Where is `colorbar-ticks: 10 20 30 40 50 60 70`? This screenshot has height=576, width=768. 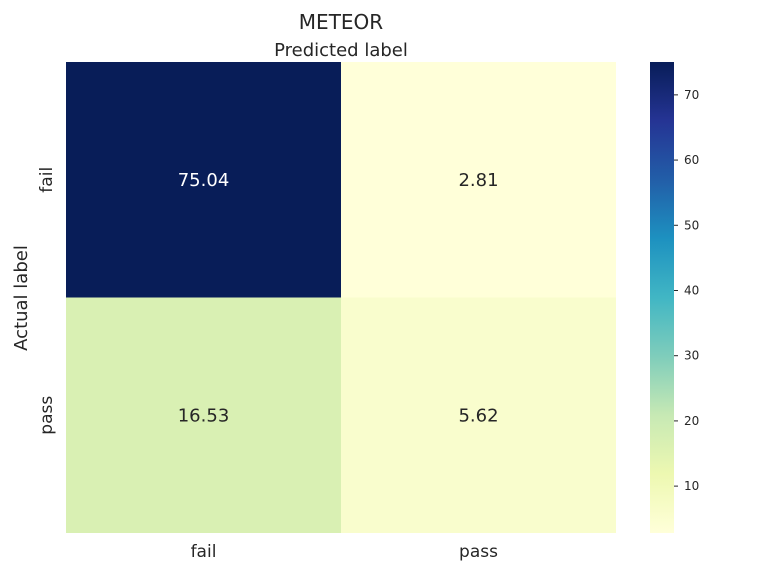 colorbar-ticks: 10 20 30 40 50 60 70 is located at coordinates (686, 290).